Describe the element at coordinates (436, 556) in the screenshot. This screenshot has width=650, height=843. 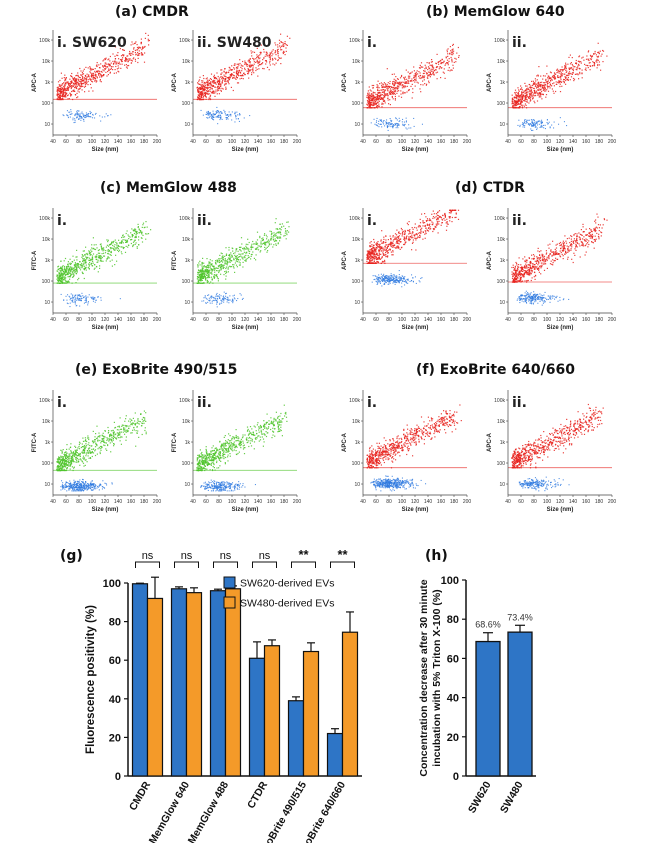
I see `panel-h-title: (h)` at that location.